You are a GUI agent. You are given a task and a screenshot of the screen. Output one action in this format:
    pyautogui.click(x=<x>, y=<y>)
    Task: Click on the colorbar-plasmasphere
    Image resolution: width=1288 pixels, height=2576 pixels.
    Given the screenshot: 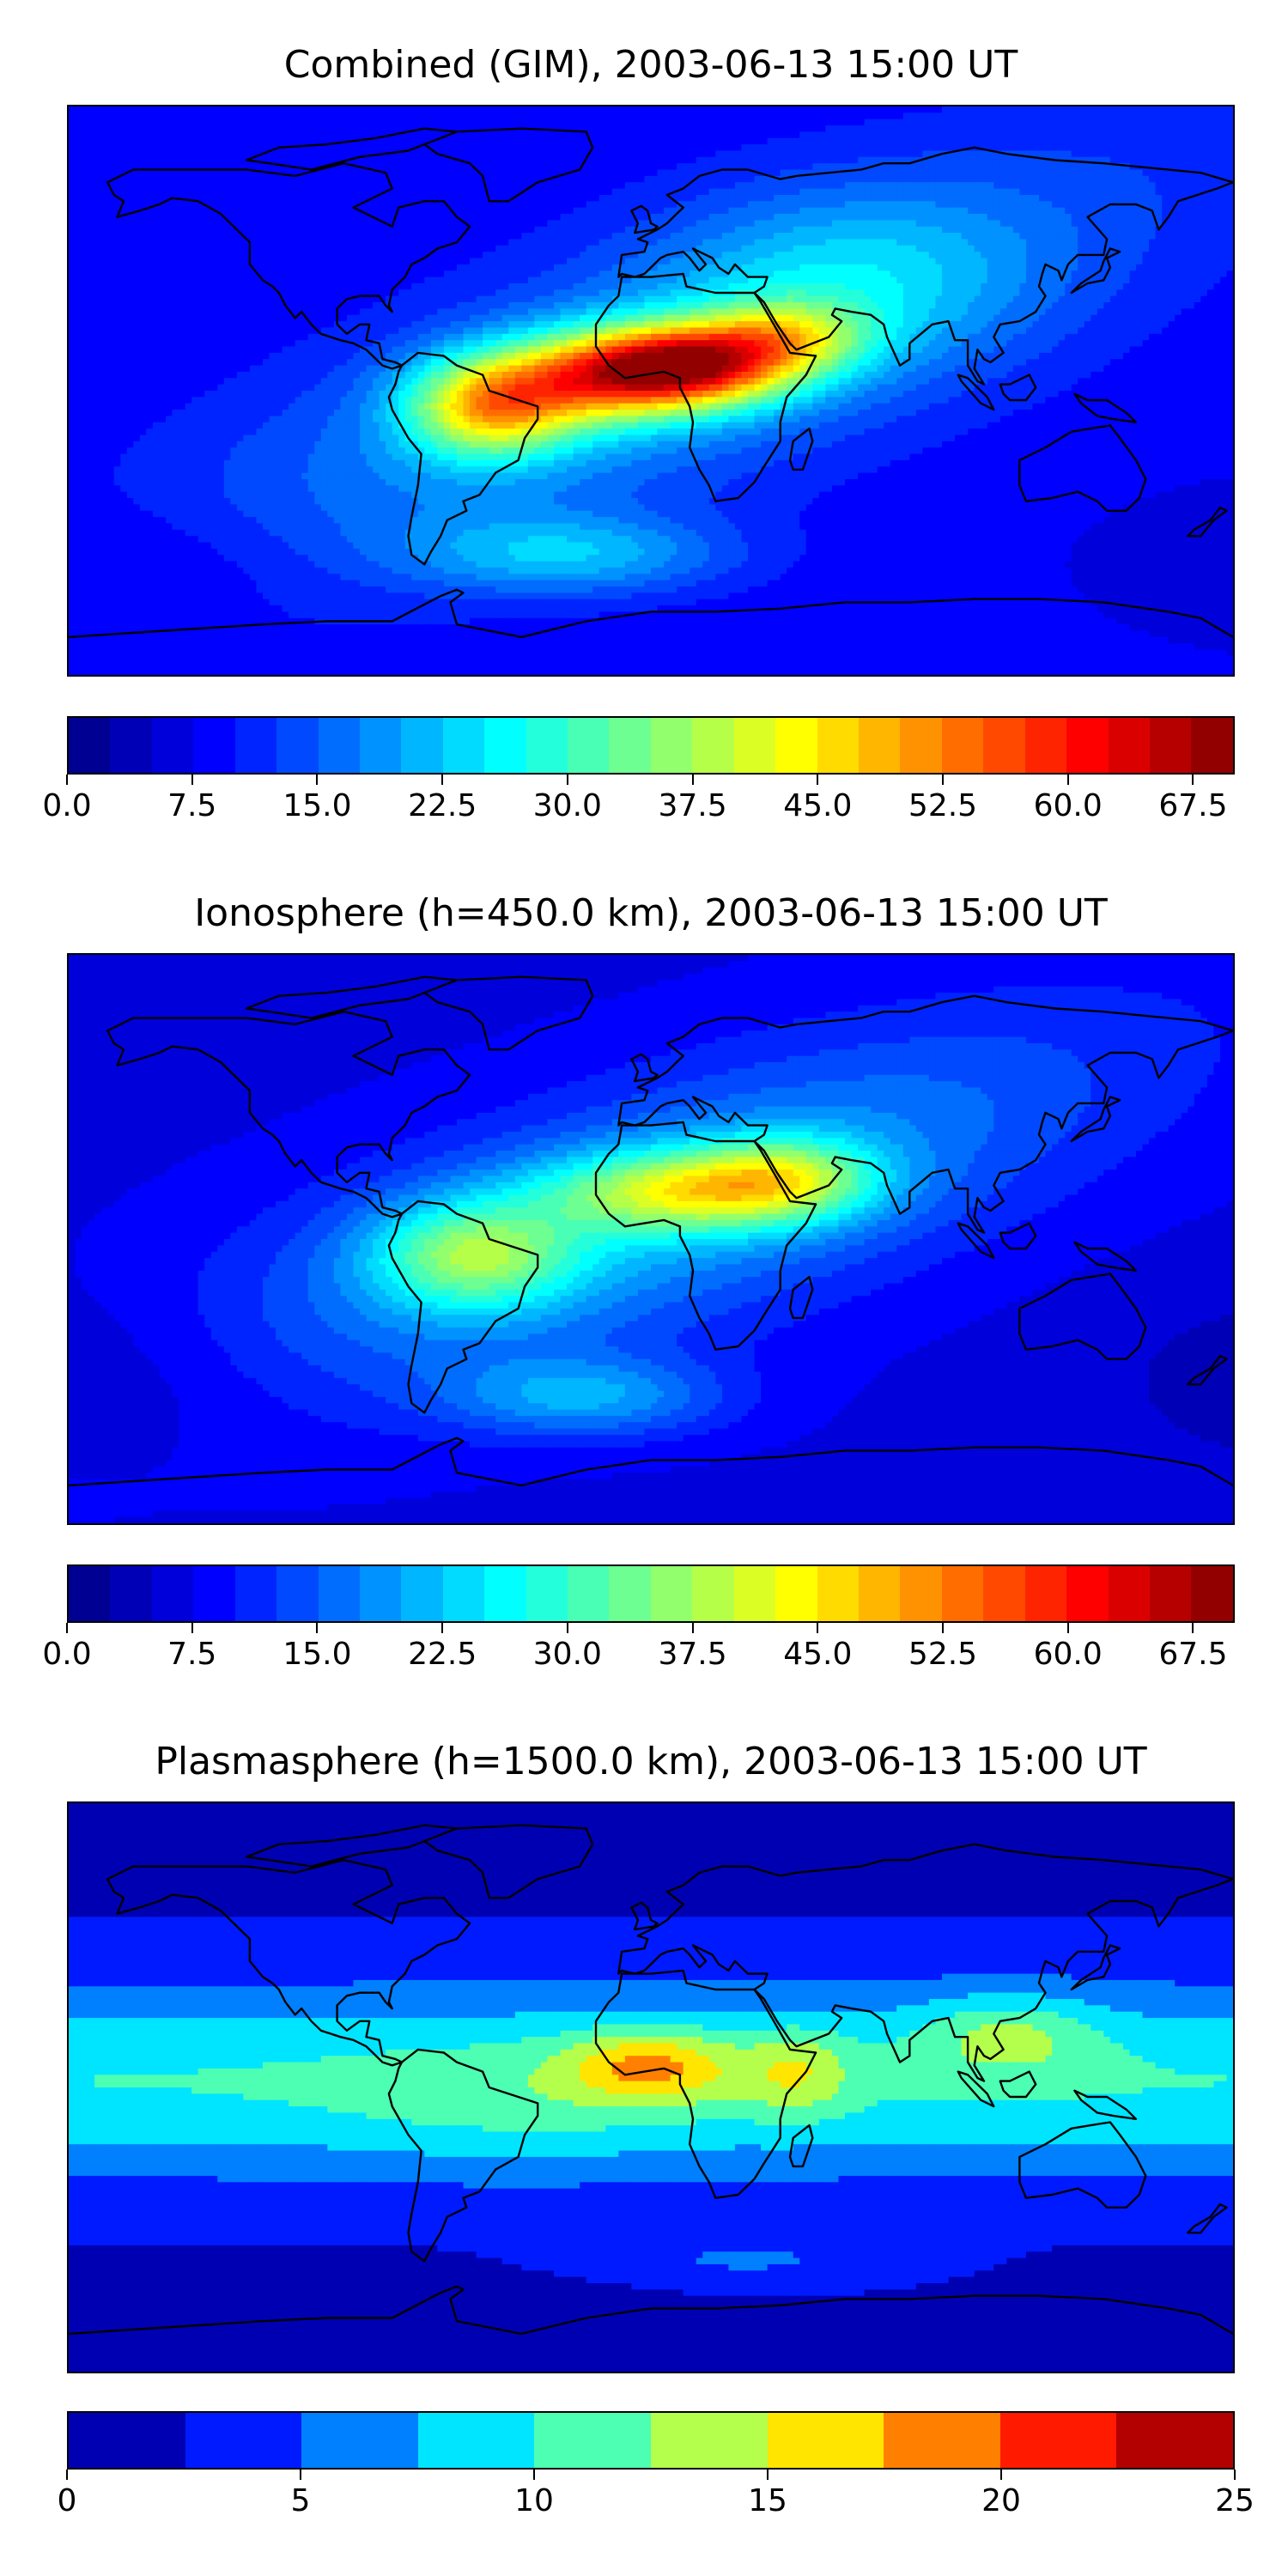 What is the action you would take?
    pyautogui.click(x=651, y=2441)
    